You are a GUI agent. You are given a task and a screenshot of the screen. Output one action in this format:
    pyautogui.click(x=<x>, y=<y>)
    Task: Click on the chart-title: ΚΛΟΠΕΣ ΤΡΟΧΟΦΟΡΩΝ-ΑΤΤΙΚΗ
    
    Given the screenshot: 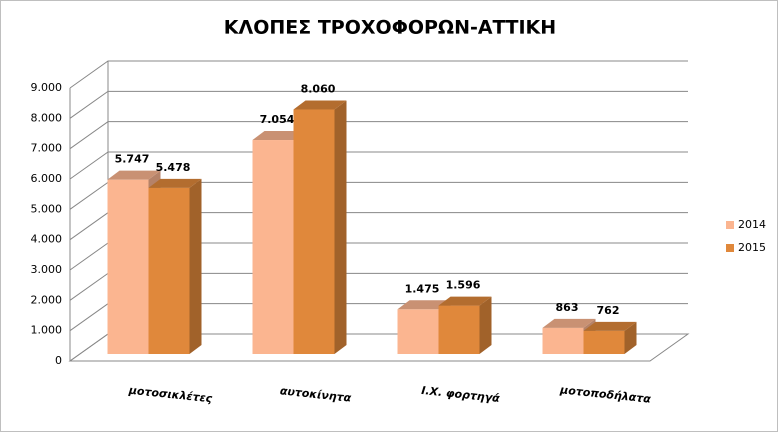 What is the action you would take?
    pyautogui.click(x=390, y=28)
    